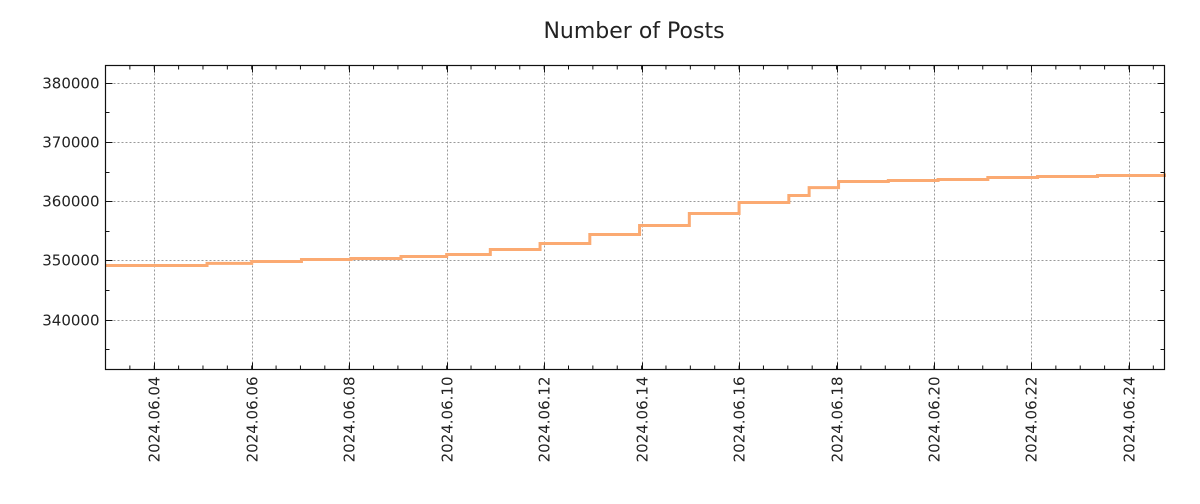 This screenshot has height=504, width=1200. I want to click on y-tick-label: 370000, so click(70, 143).